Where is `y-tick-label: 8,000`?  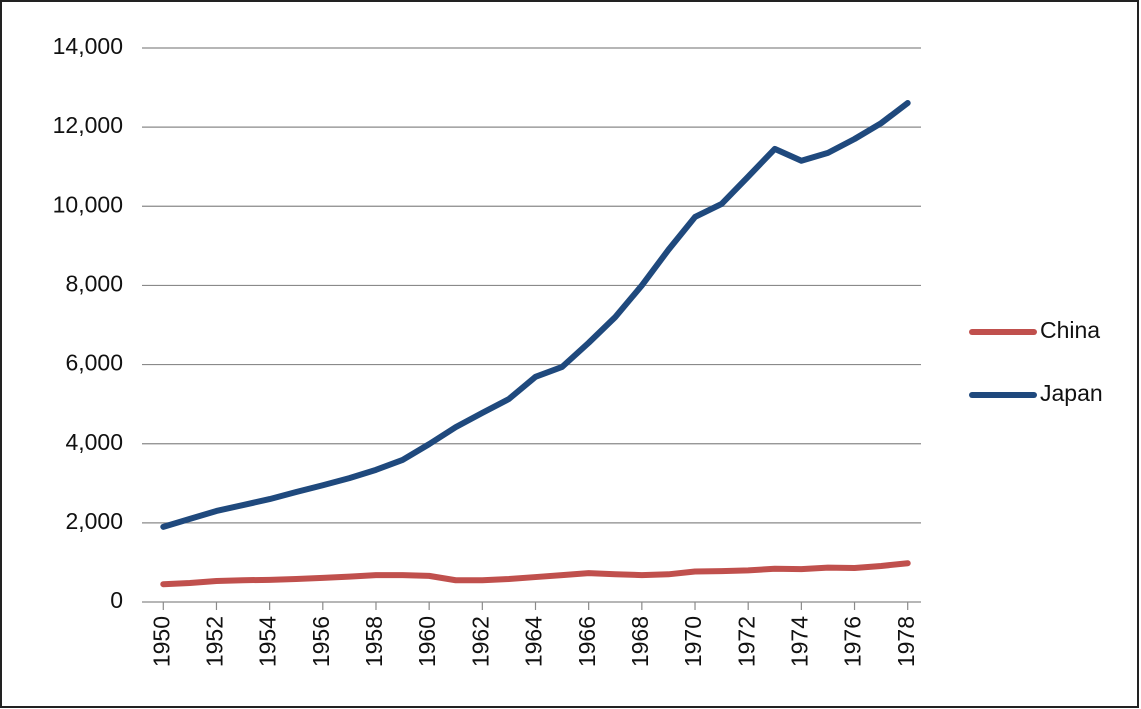 y-tick-label: 8,000 is located at coordinates (94, 284).